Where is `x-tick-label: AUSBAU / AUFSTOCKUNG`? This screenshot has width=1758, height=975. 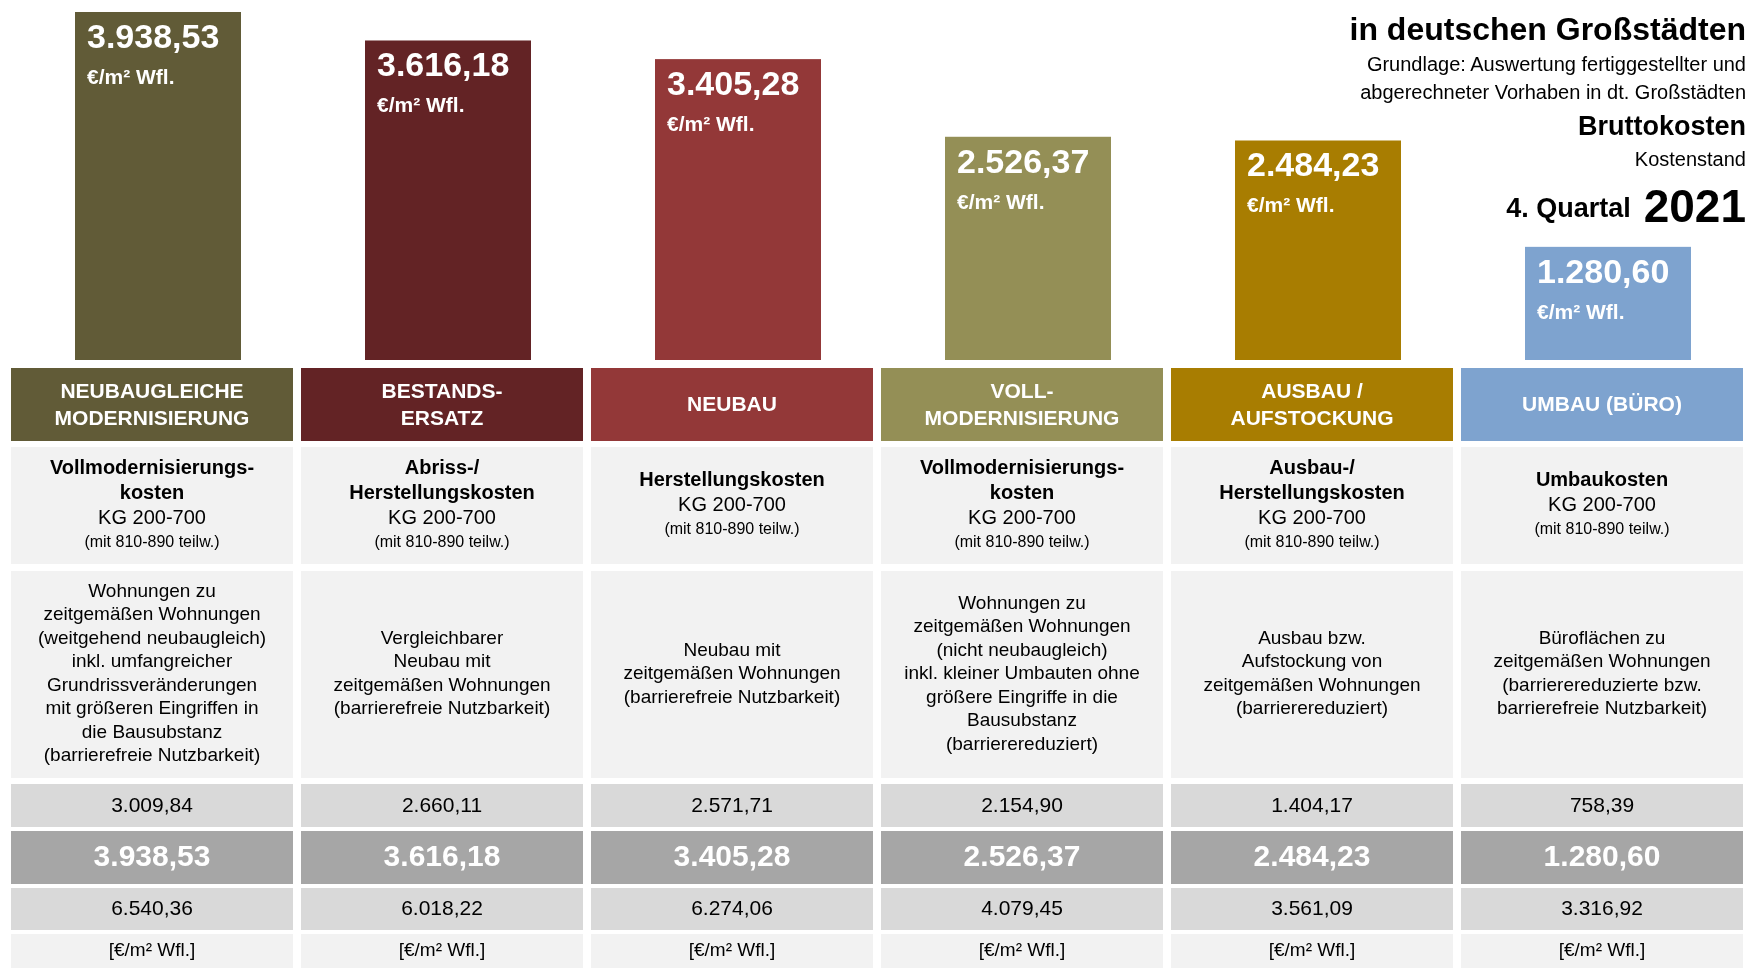
x-tick-label: AUSBAU / AUFSTOCKUNG is located at coordinates (1312, 403).